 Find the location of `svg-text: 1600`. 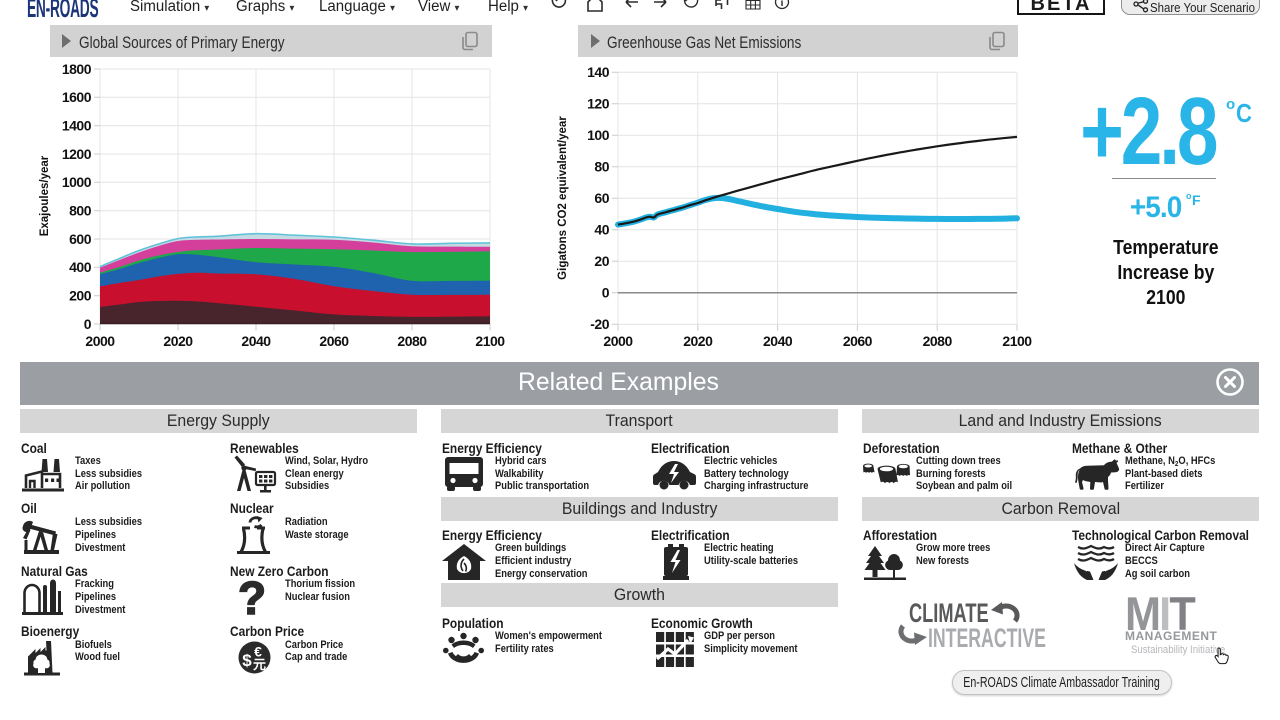

svg-text: 1600 is located at coordinates (77, 97).